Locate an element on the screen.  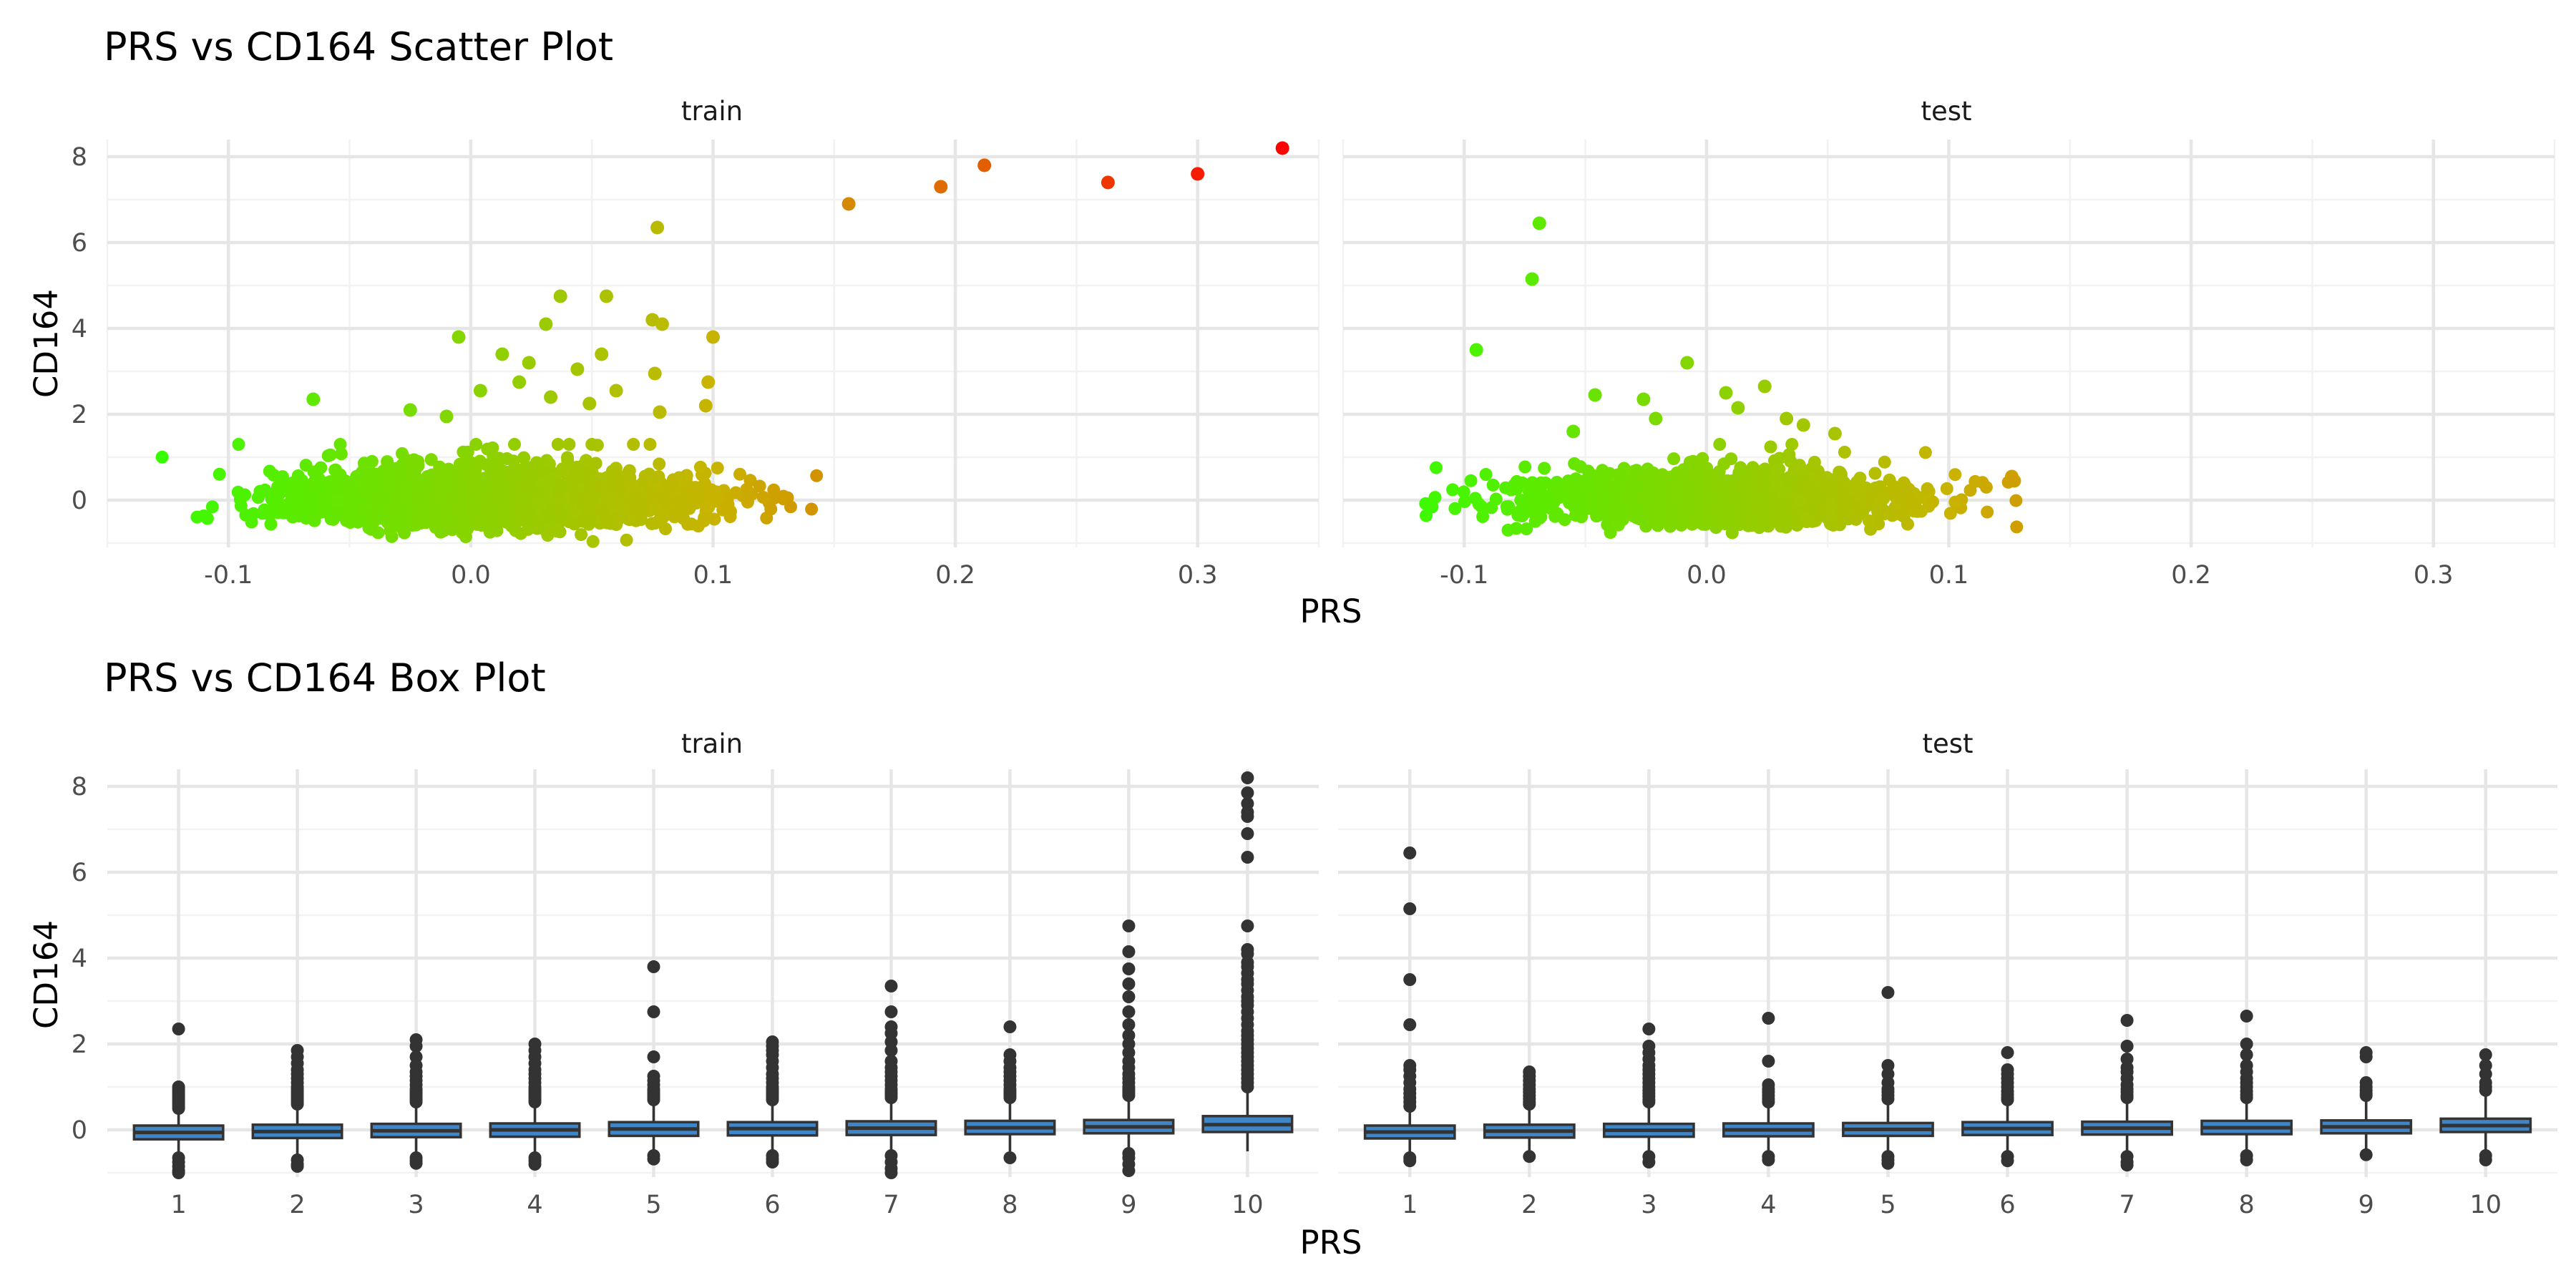
x-tick-label: 10 is located at coordinates (1247, 1205).